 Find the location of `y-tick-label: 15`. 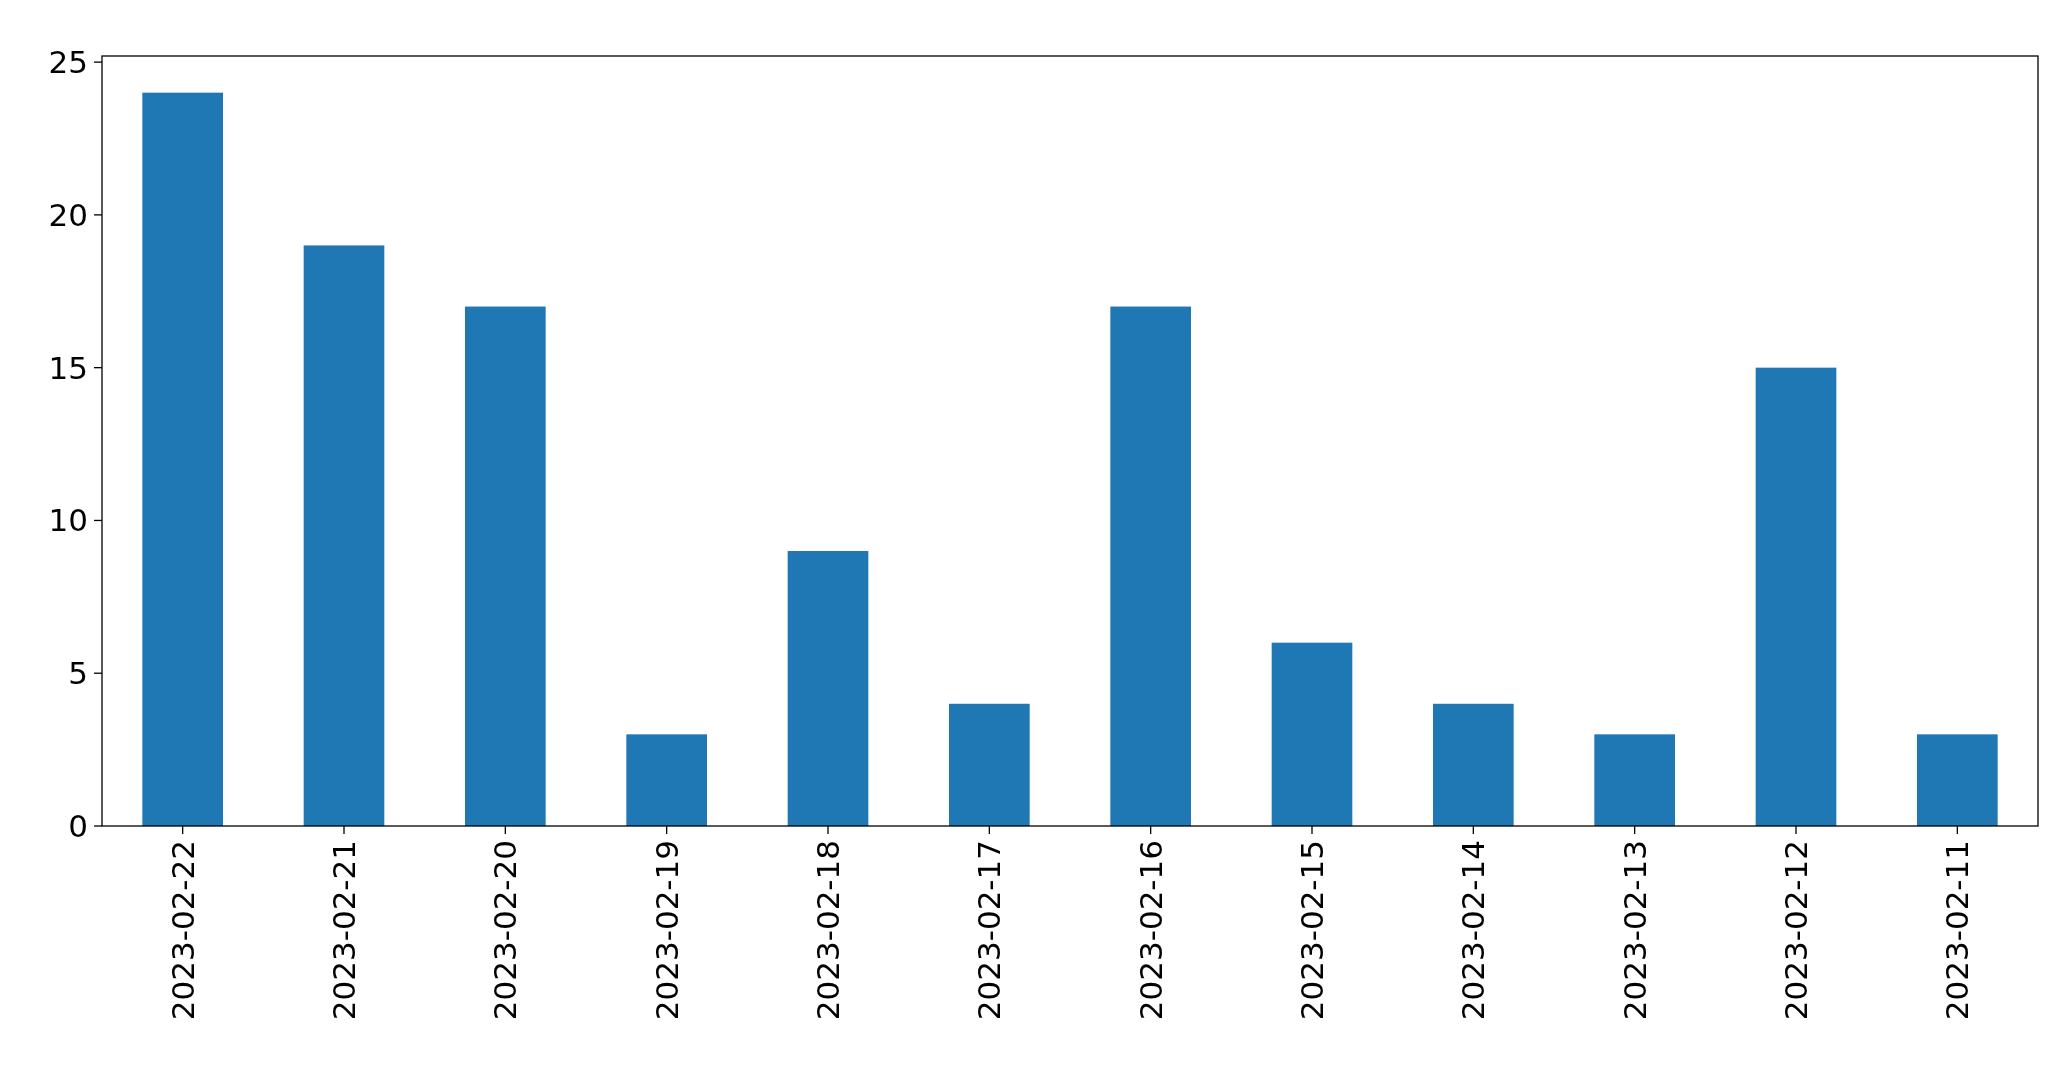

y-tick-label: 15 is located at coordinates (68, 367).